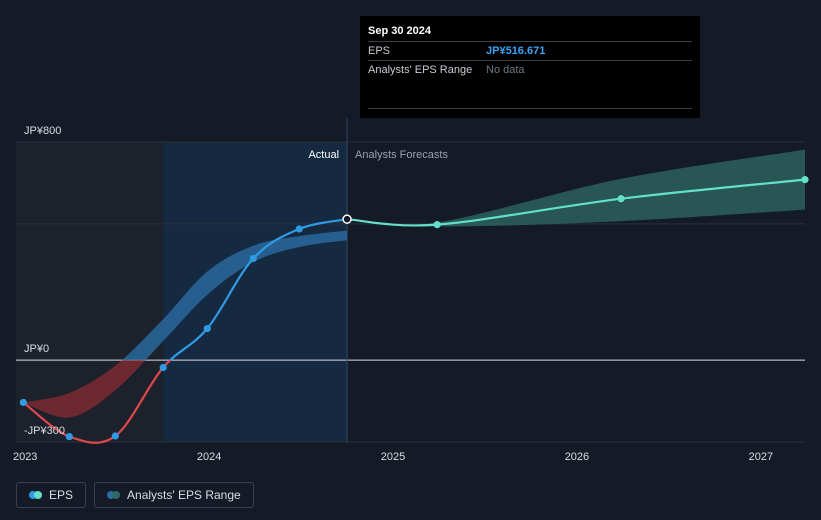 Image resolution: width=821 pixels, height=520 pixels. I want to click on tooltip-eps-label: EPS, so click(379, 51).